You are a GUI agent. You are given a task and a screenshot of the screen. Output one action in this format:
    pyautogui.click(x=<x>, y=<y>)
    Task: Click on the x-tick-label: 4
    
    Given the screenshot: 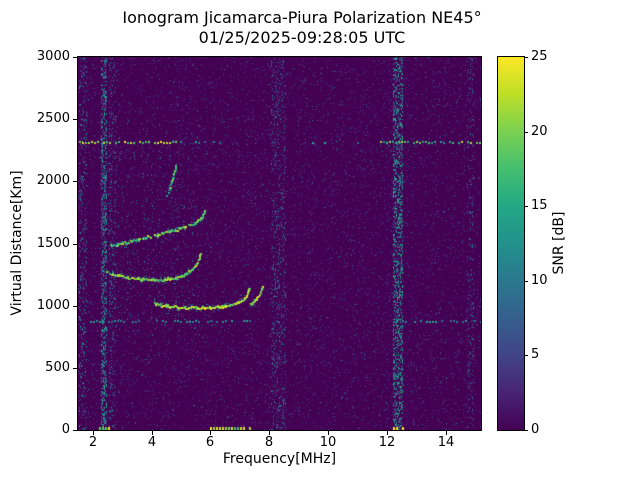 What is the action you would take?
    pyautogui.click(x=152, y=442)
    